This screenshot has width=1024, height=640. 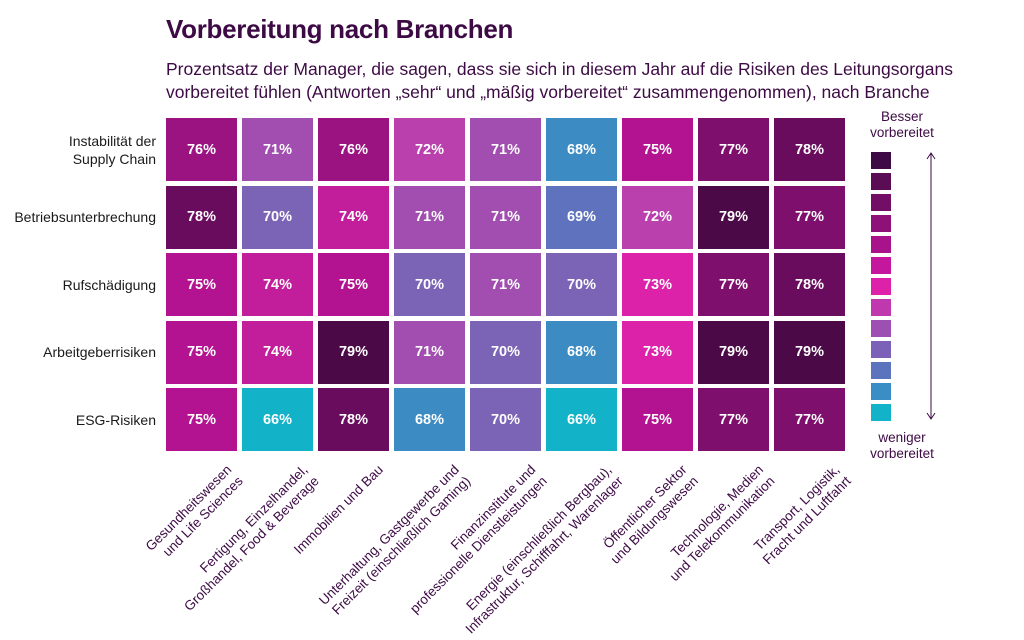 I want to click on row-label-line: Instabilität der, so click(x=112, y=140).